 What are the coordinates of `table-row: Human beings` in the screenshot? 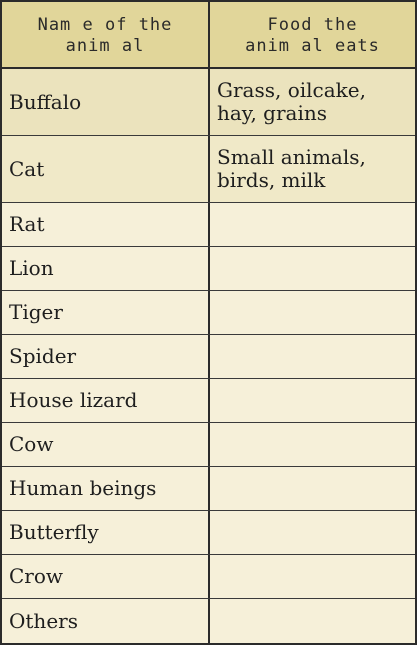 It's located at (208, 489).